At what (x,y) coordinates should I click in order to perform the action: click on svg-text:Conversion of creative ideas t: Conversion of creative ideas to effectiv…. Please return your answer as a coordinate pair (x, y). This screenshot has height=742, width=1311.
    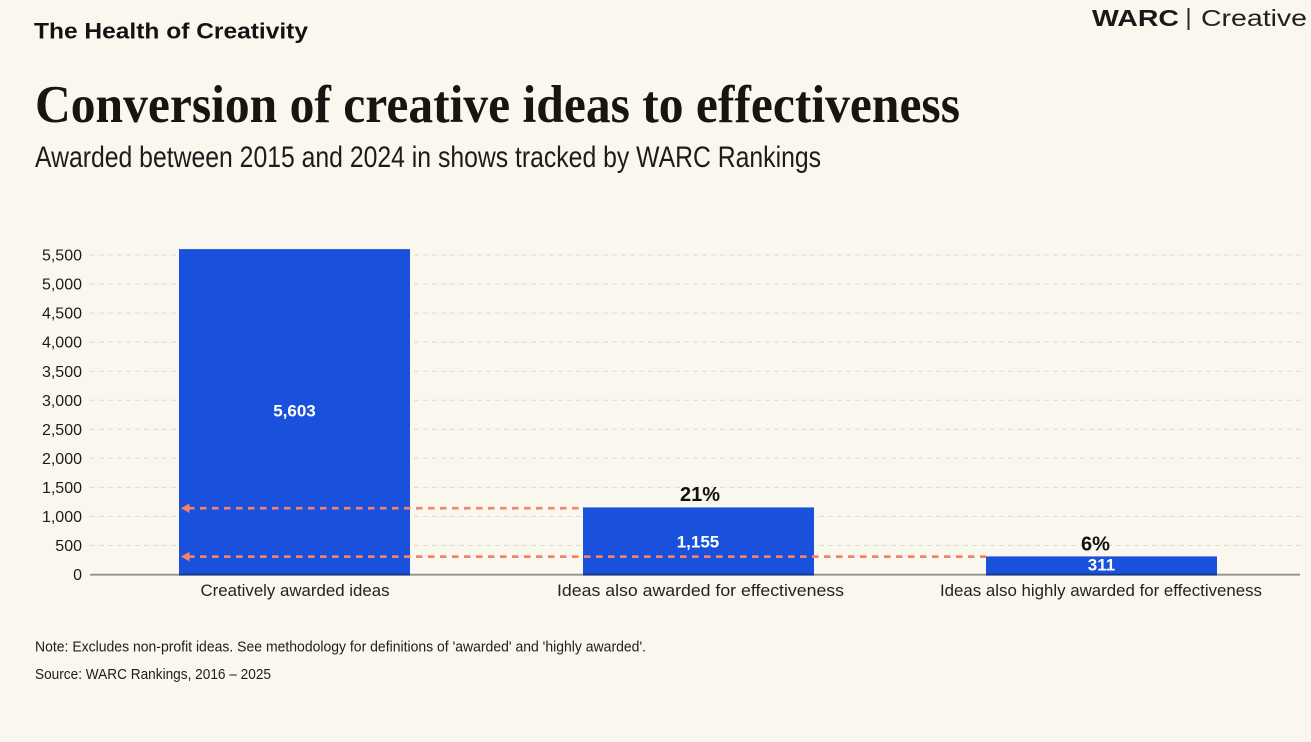
    Looking at the image, I should click on (497, 105).